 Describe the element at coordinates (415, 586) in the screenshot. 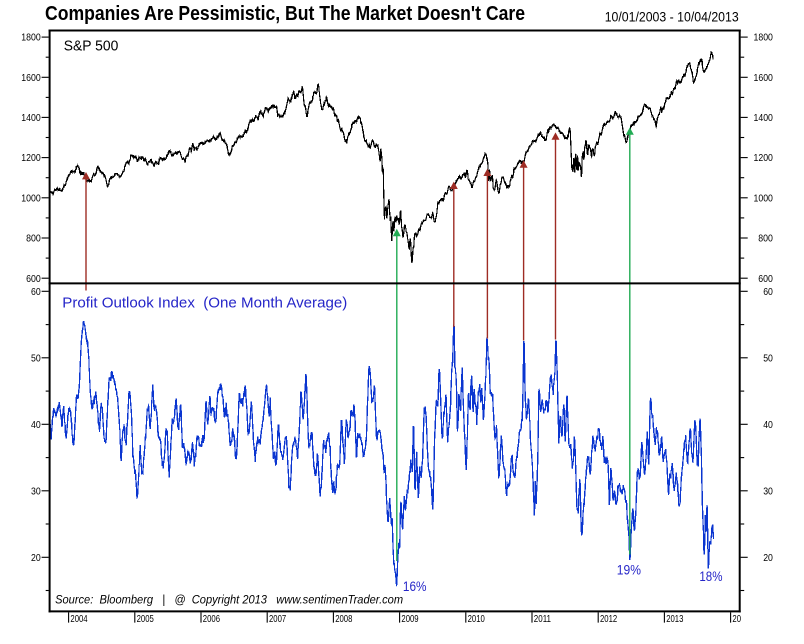

I see `svg-text: 16%` at that location.